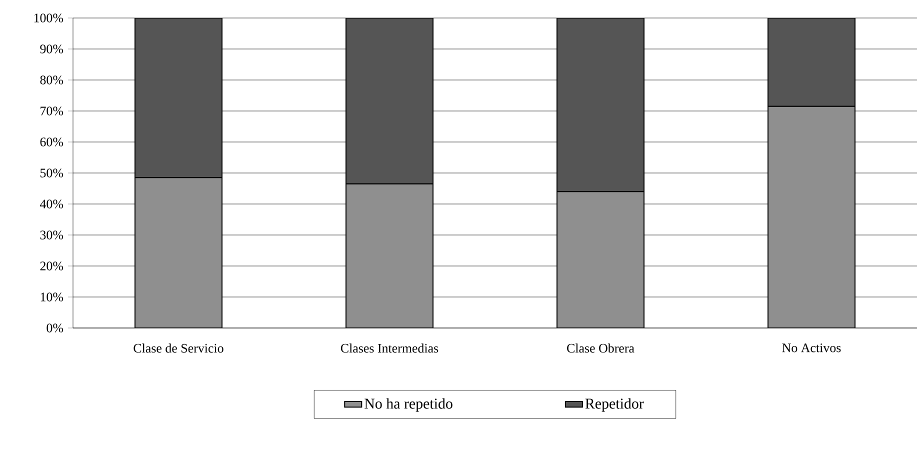 The image size is (917, 459). Describe the element at coordinates (49, 18) in the screenshot. I see `y-tick-label: 100%` at that location.